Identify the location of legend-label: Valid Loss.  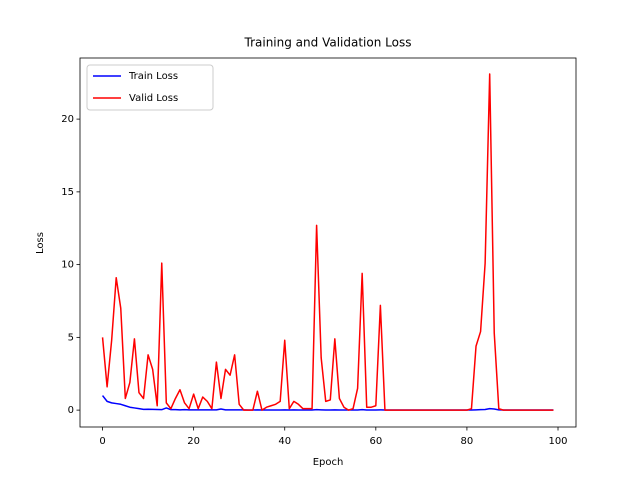
(153, 98).